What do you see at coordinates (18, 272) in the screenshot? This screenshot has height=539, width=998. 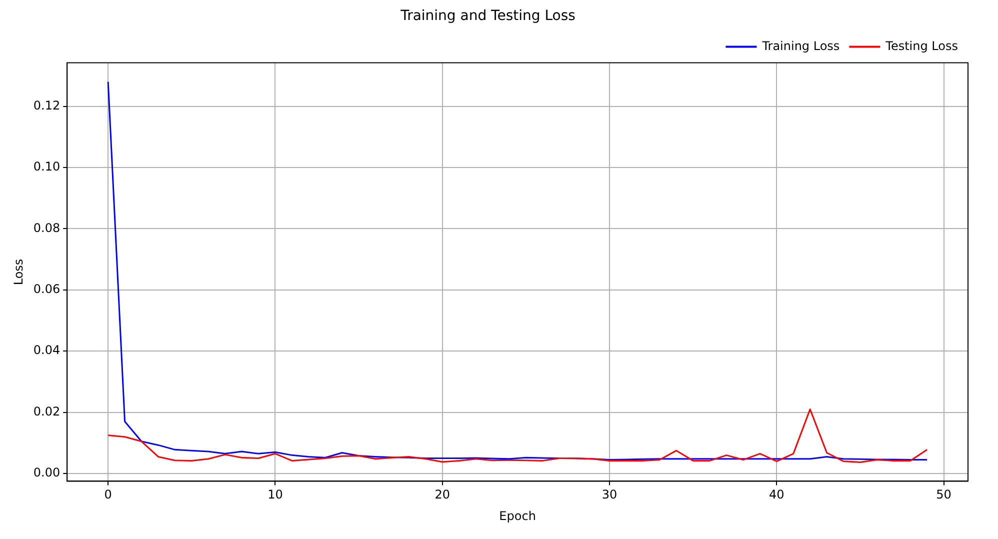 I see `y-axis-title: Loss` at bounding box center [18, 272].